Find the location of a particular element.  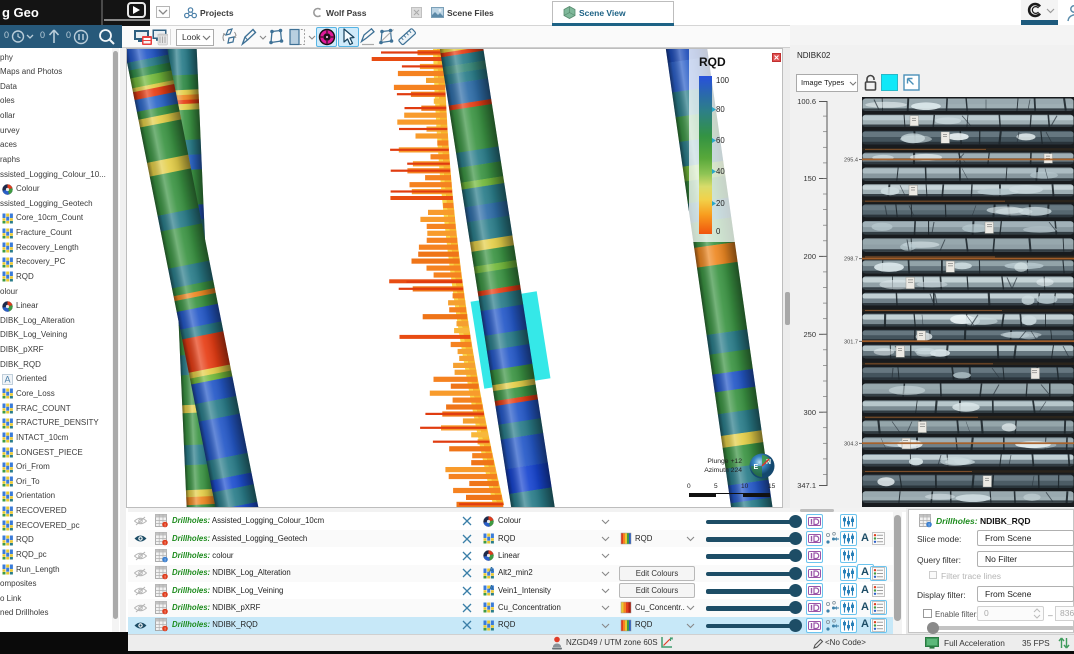

svg-text: N is located at coordinates (768, 462).